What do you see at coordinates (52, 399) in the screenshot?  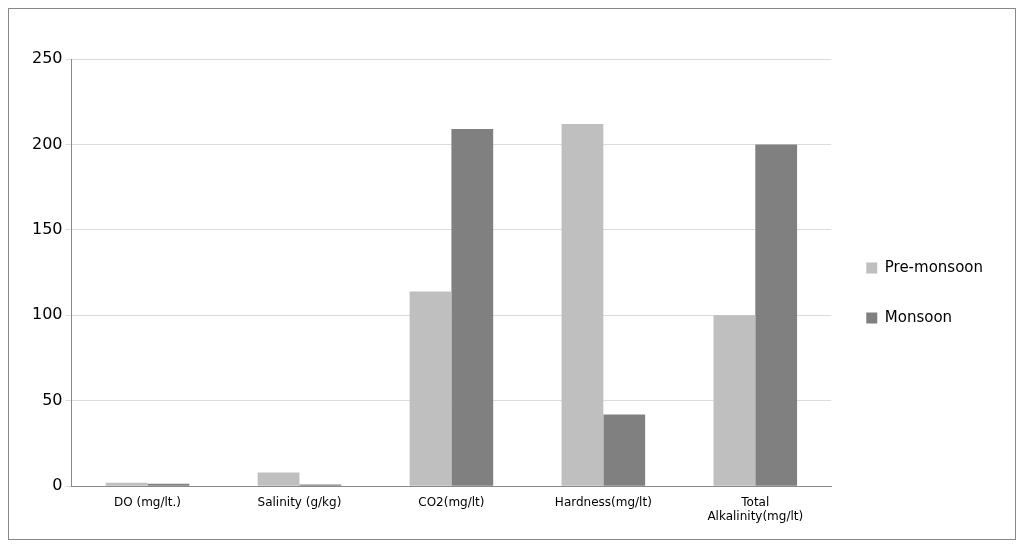 I see `y-tick-label: 50` at bounding box center [52, 399].